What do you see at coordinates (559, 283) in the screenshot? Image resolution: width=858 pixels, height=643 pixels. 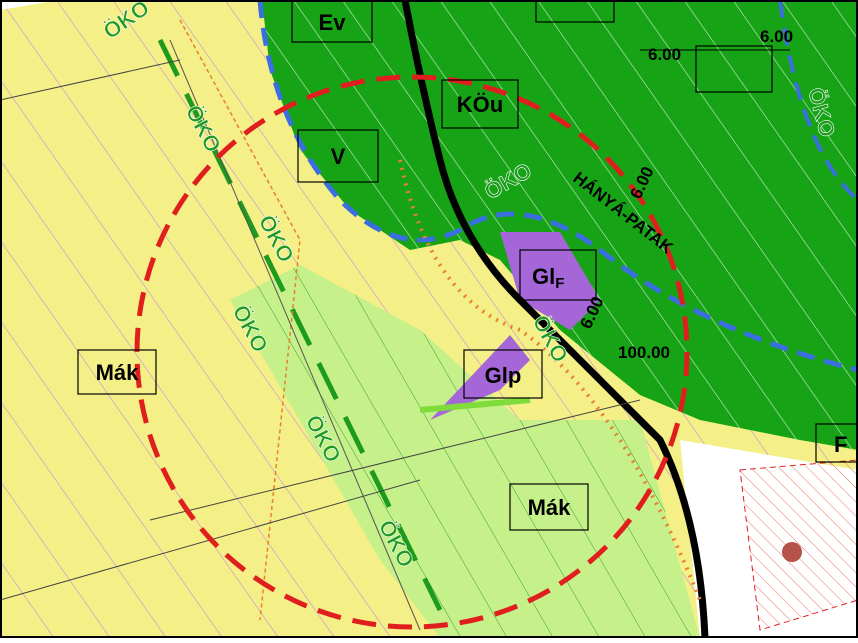 I see `zone-subscript: F` at bounding box center [559, 283].